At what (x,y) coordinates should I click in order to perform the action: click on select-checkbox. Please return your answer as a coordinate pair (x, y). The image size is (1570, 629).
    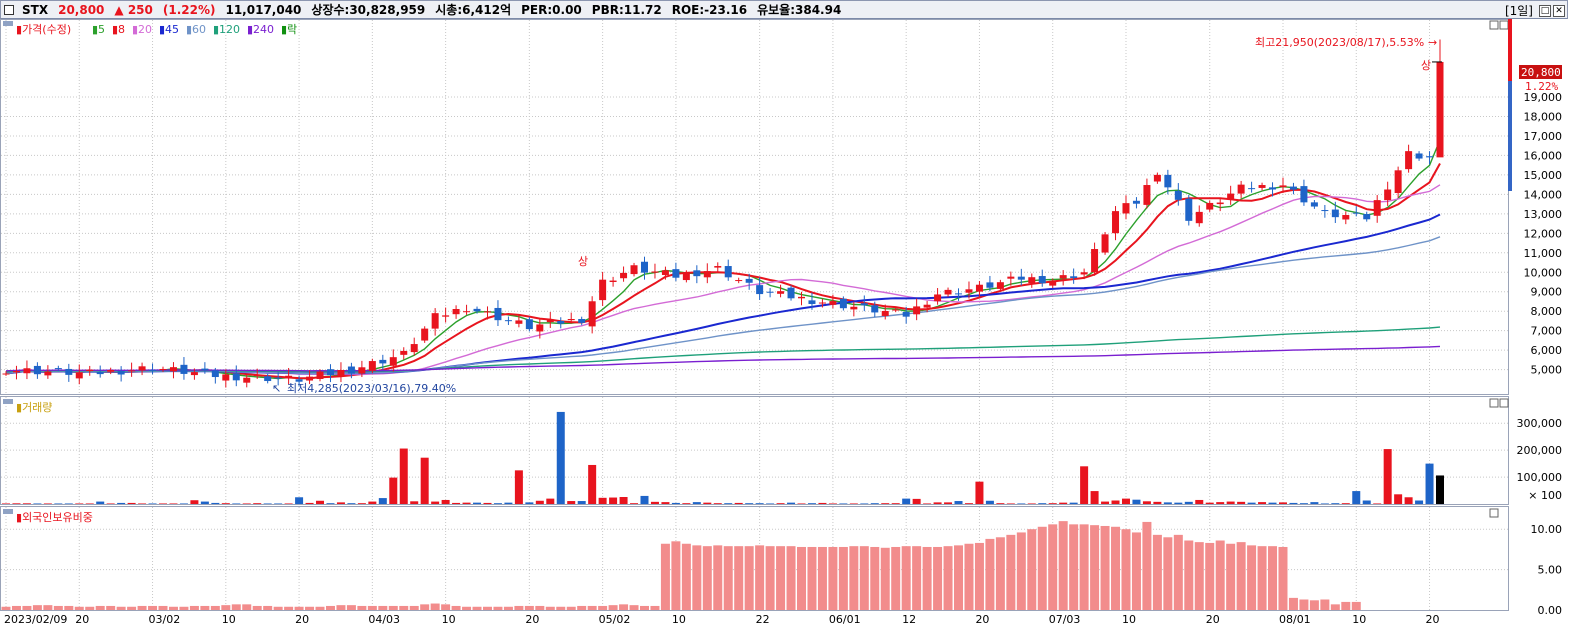
    Looking at the image, I should click on (9, 9).